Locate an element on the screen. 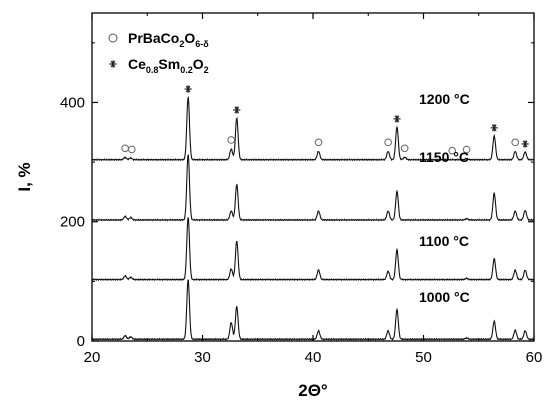  y-tick-label: 0 is located at coordinates (81, 341).